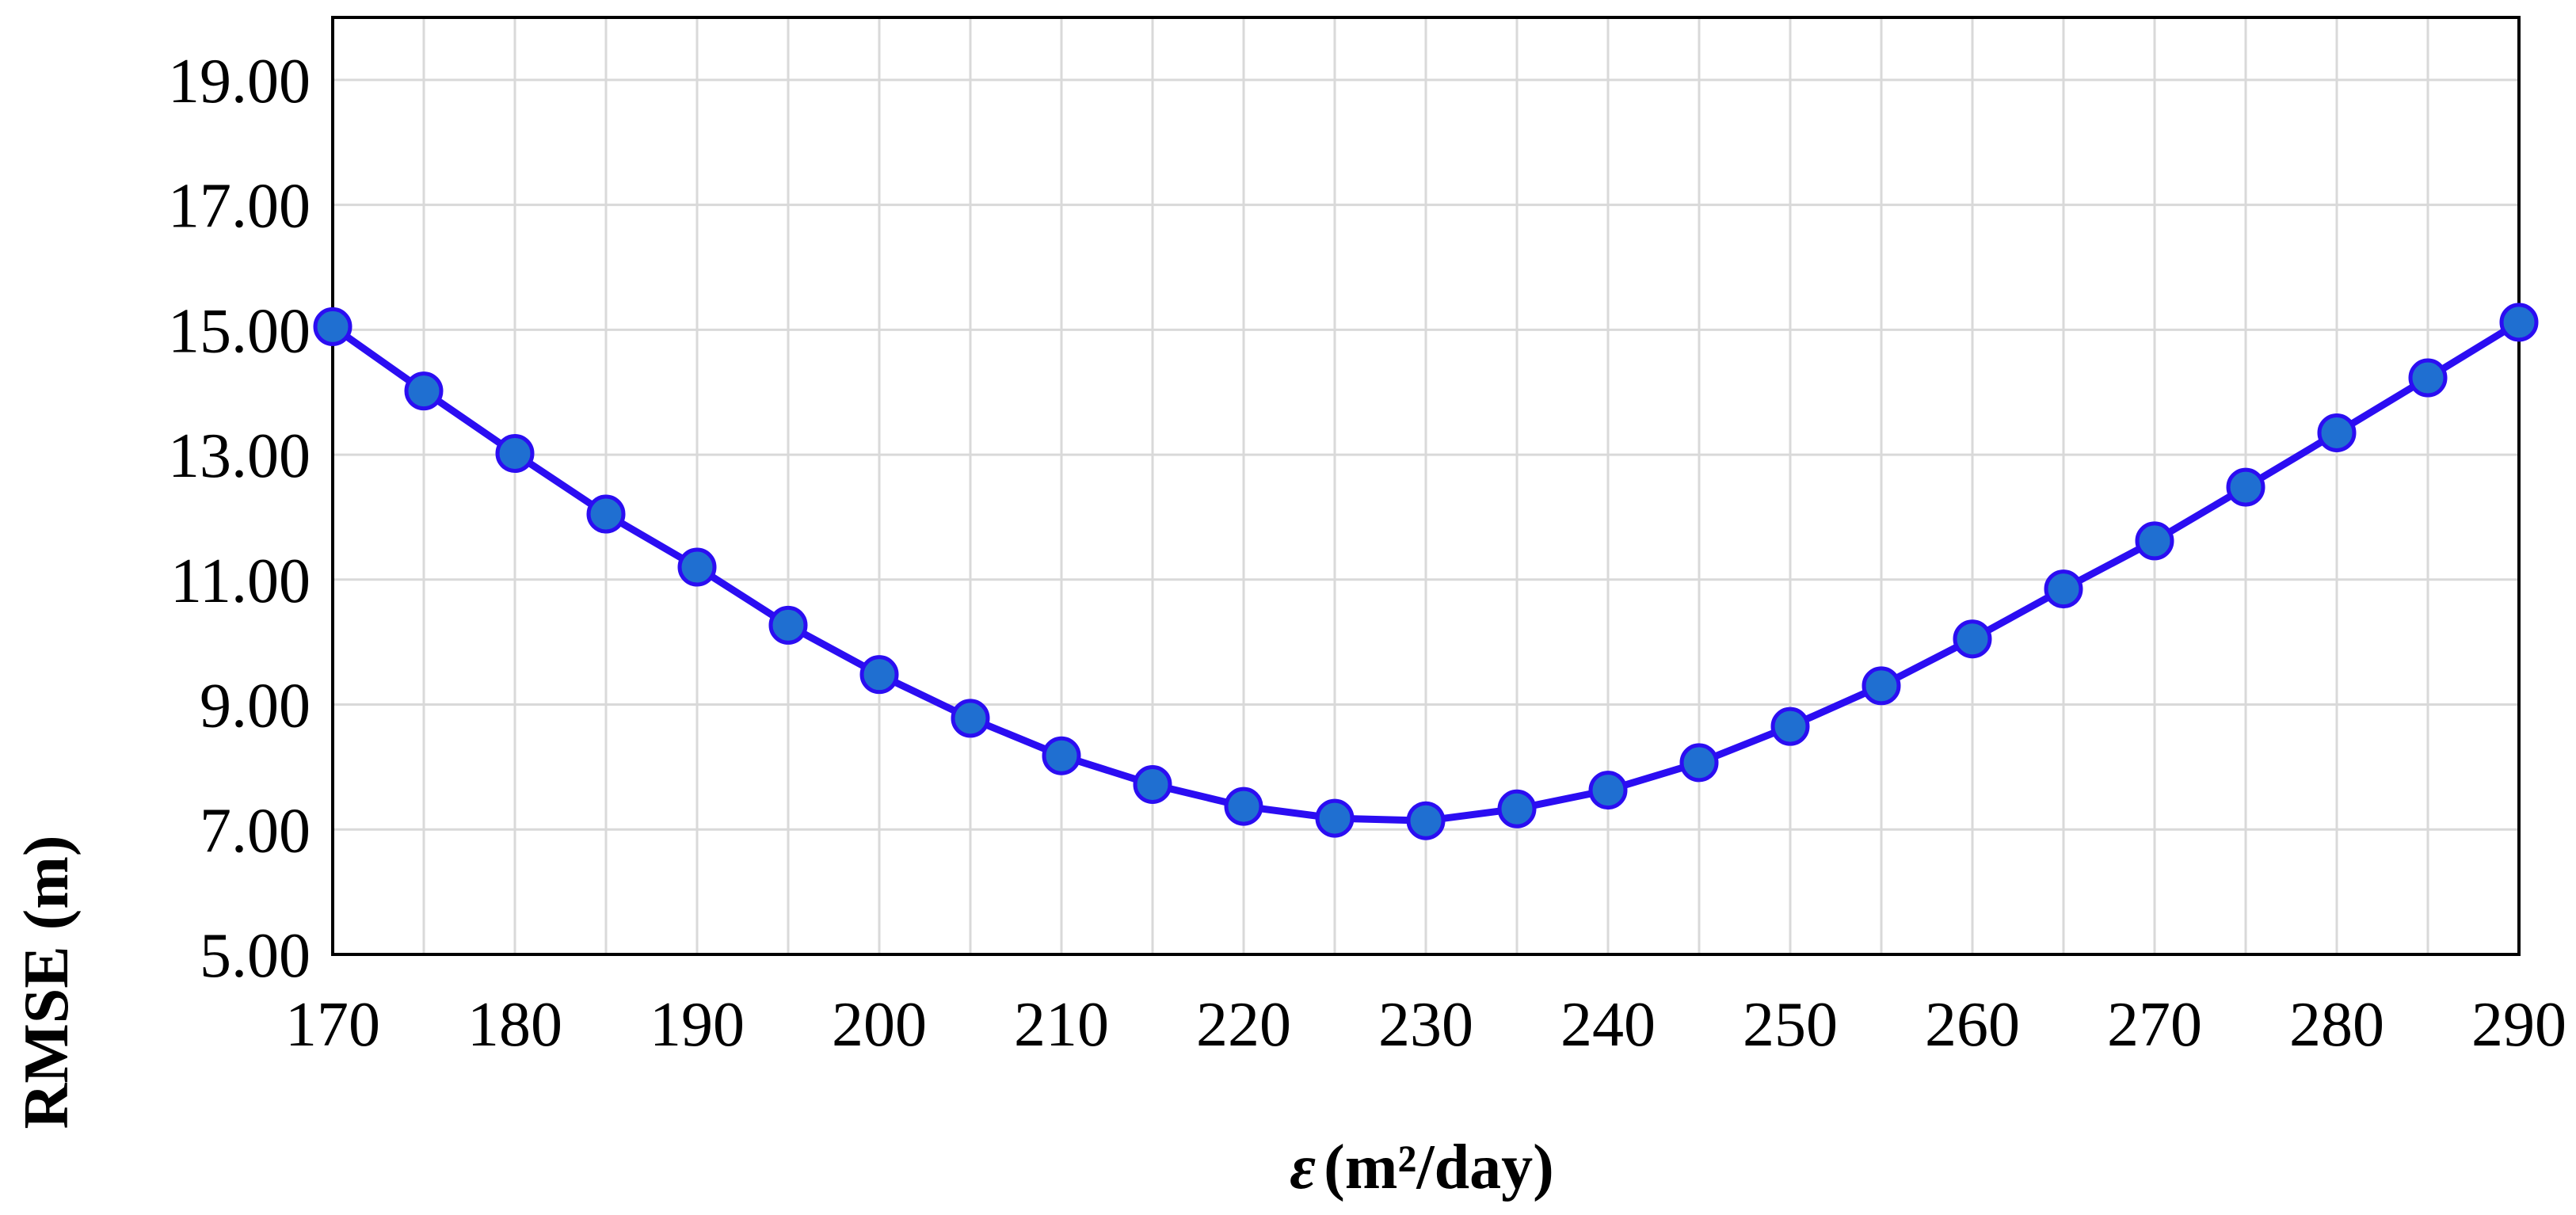 The height and width of the screenshot is (1215, 2576). I want to click on x-axis-title: ε (m²/day), so click(1421, 1167).